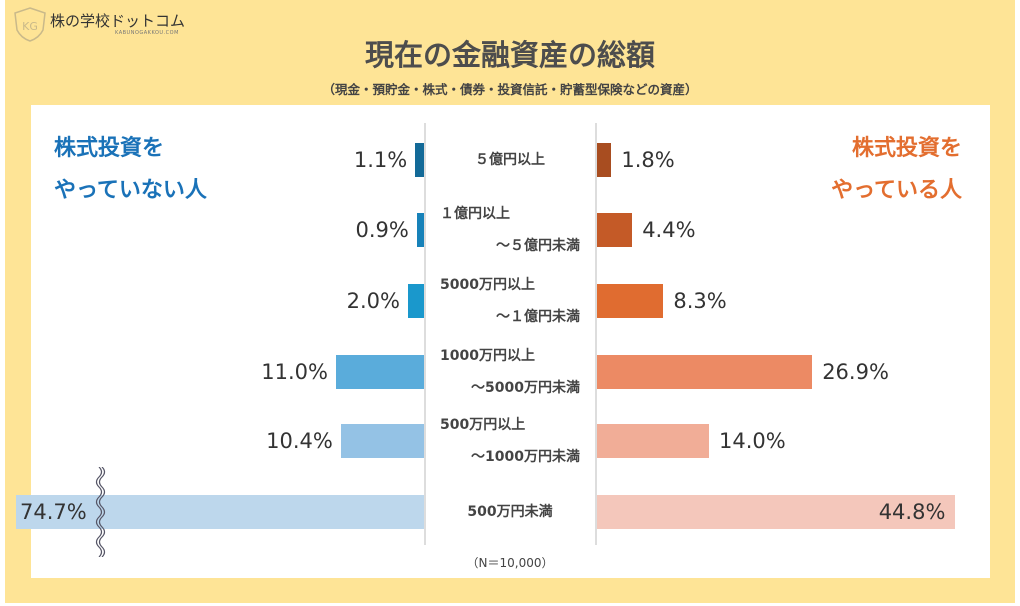 This screenshot has width=1020, height=606. Describe the element at coordinates (700, 301) in the screenshot. I see `value-label-right: 8.3%` at that location.